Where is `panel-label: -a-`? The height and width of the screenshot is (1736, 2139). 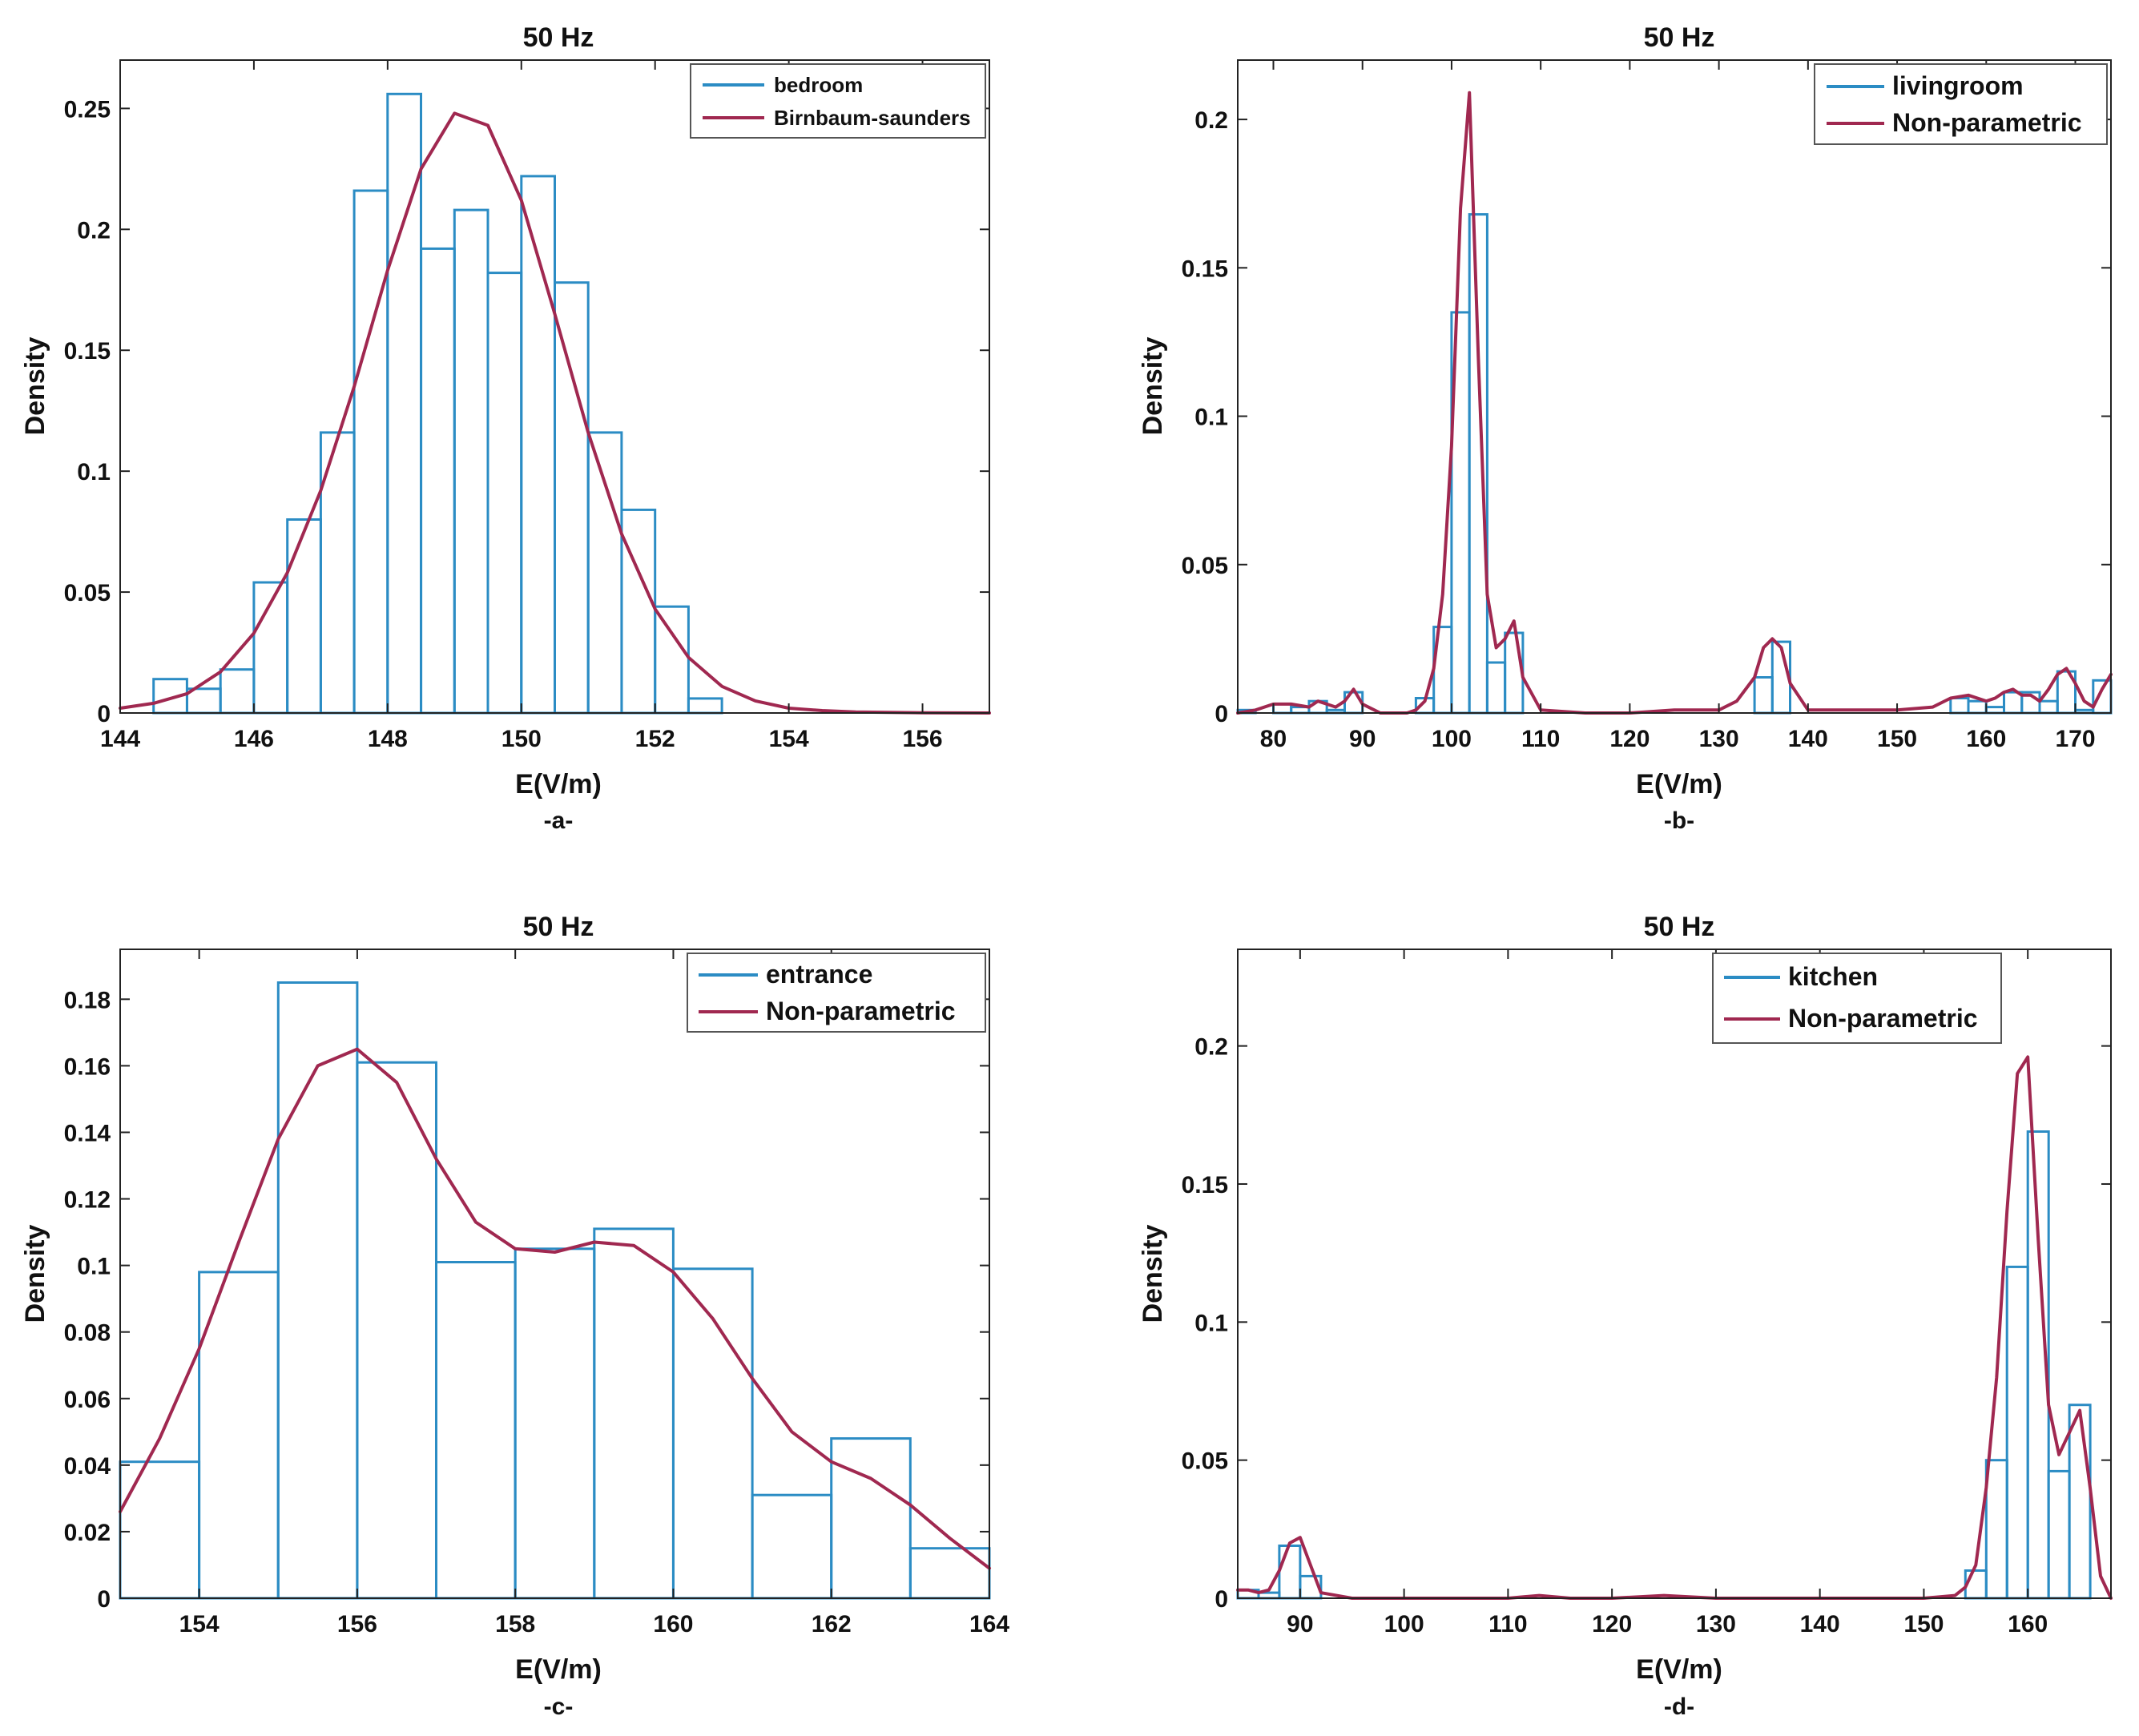 panel-label: -a- is located at coordinates (559, 821).